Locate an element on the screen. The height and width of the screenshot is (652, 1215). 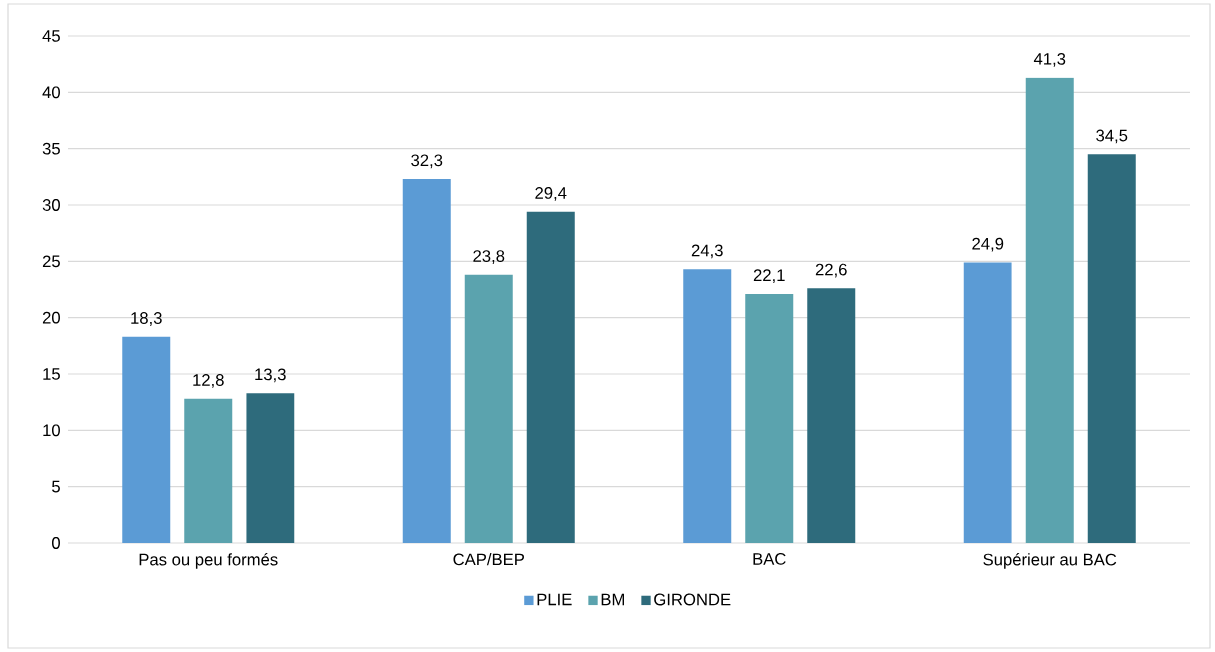
y-tick-label: 35 is located at coordinates (51, 148).